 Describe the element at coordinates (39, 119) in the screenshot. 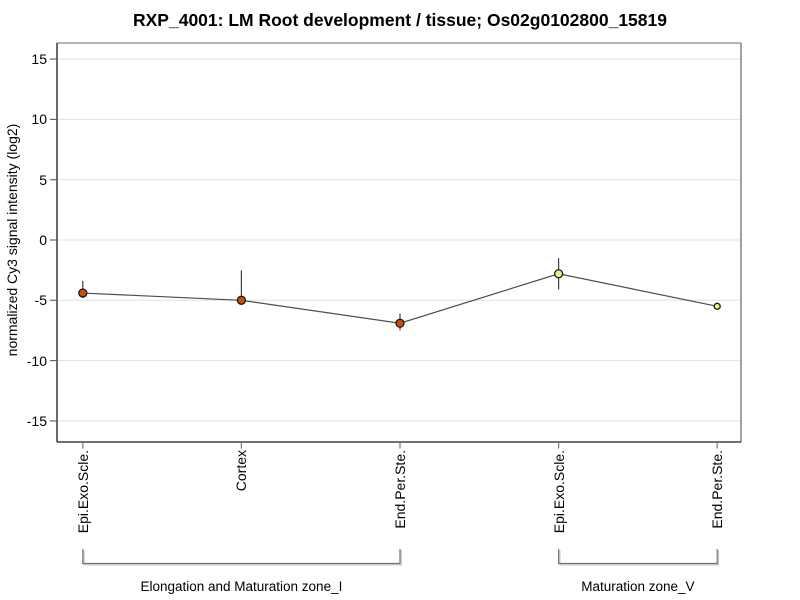

I see `y-tick-label: 10` at that location.